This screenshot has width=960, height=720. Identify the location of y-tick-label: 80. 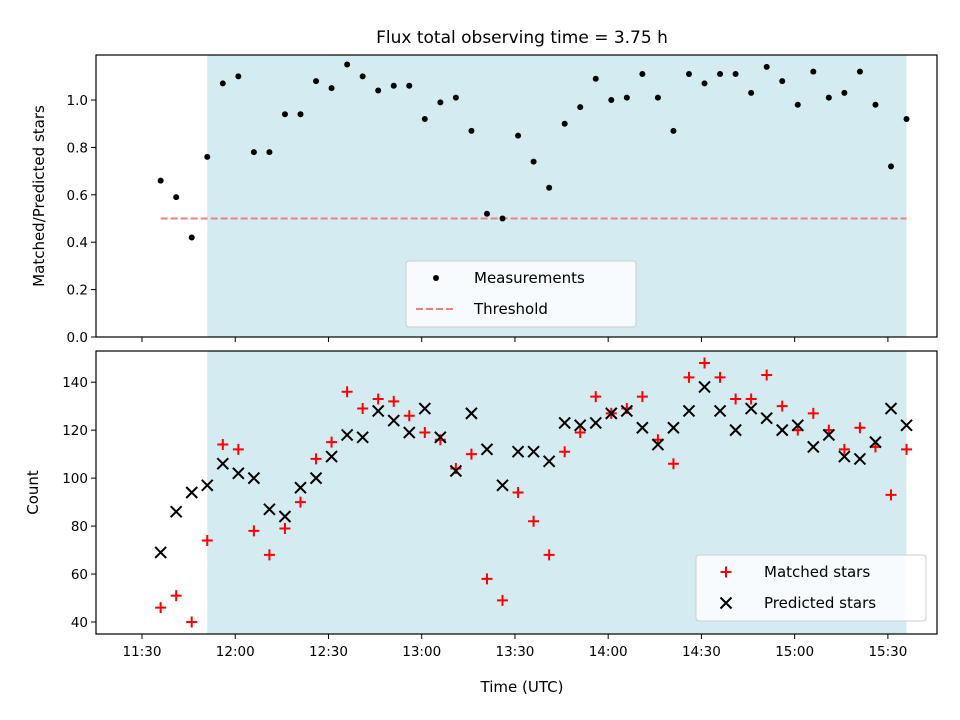
(79, 527).